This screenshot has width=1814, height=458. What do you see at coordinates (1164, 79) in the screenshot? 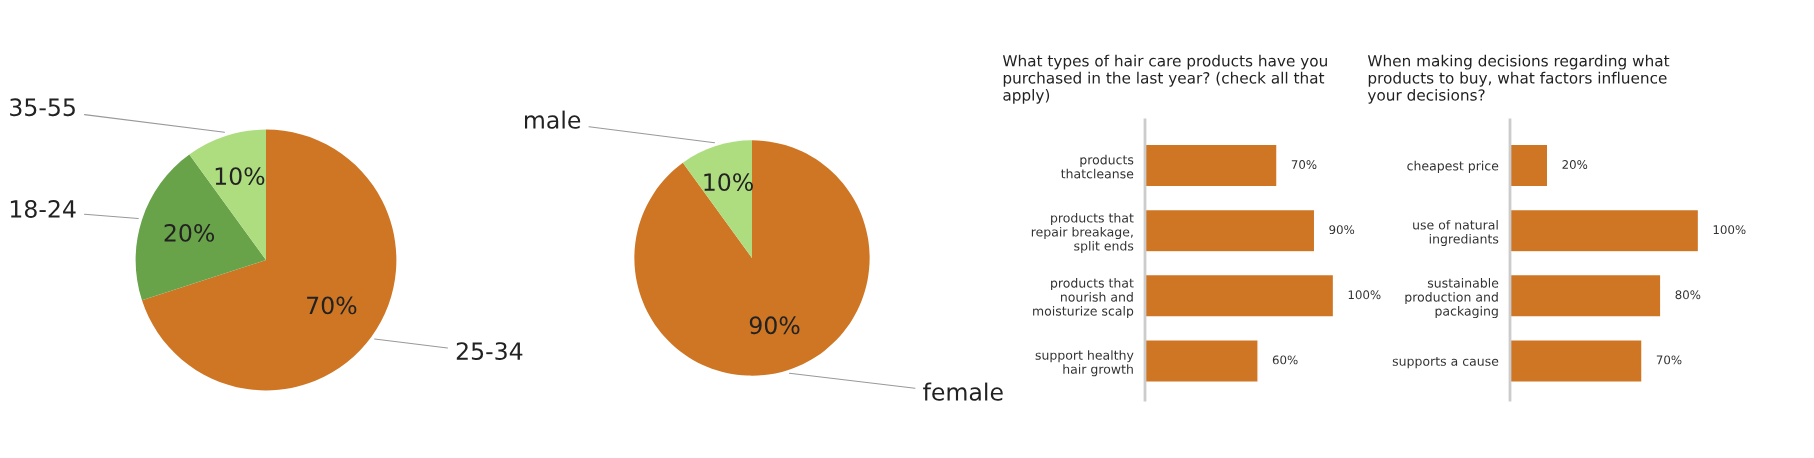
I see `chart-title: What types of hair care products have you purchased in the last year? (check all that apply)` at bounding box center [1164, 79].